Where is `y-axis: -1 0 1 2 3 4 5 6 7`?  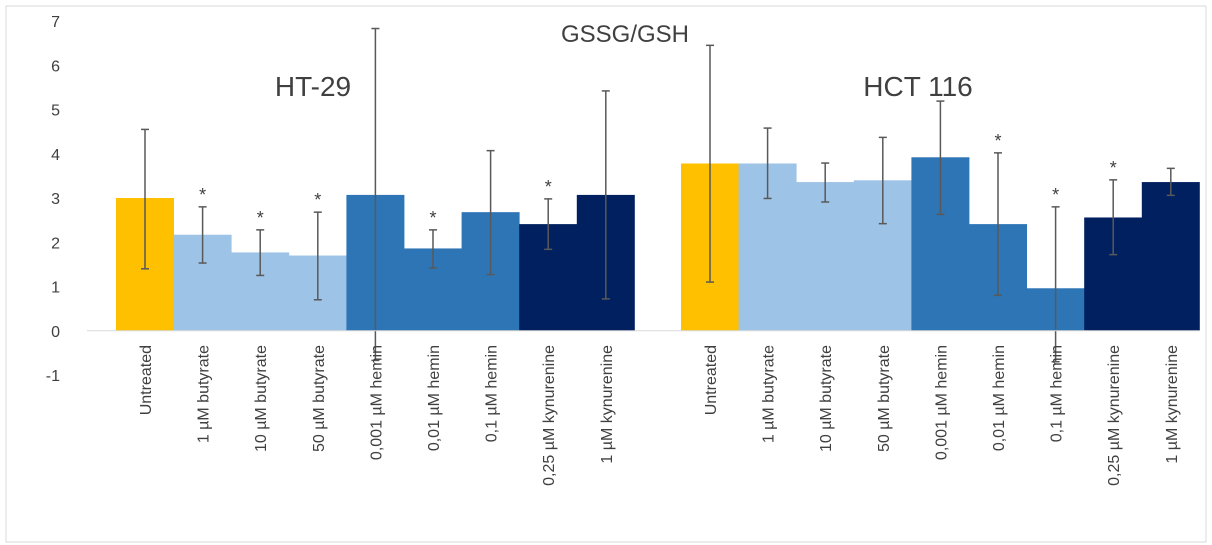
y-axis: -1 0 1 2 3 4 5 6 7 is located at coordinates (53, 199).